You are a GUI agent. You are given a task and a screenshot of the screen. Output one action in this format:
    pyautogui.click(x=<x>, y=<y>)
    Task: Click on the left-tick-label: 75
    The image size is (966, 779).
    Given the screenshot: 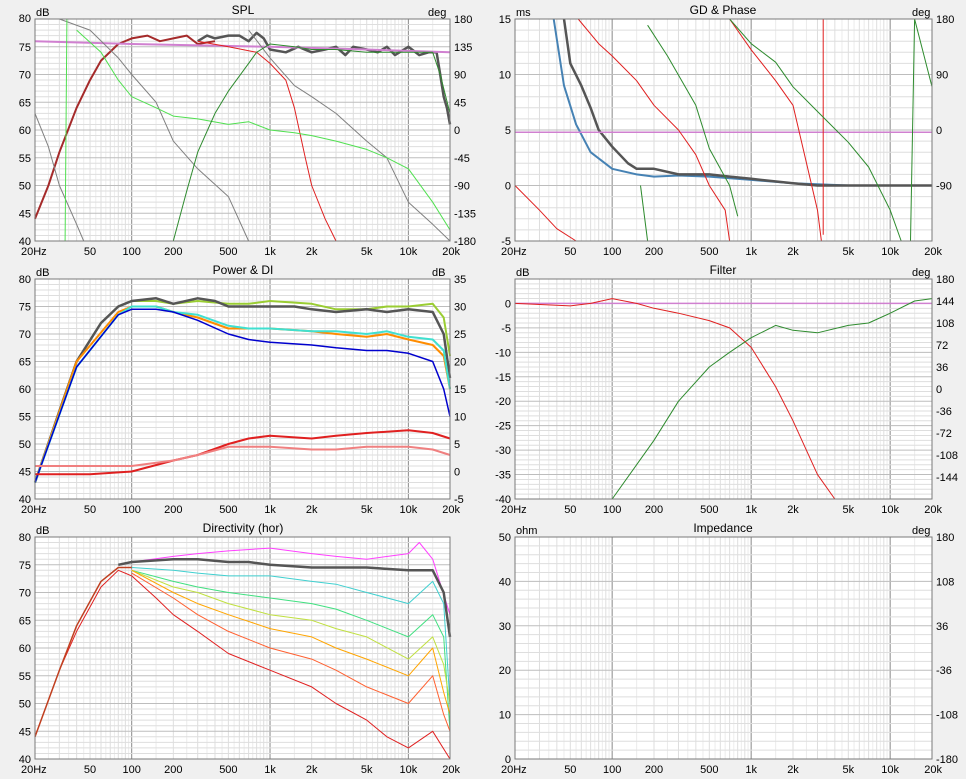 What is the action you would take?
    pyautogui.click(x=25, y=308)
    